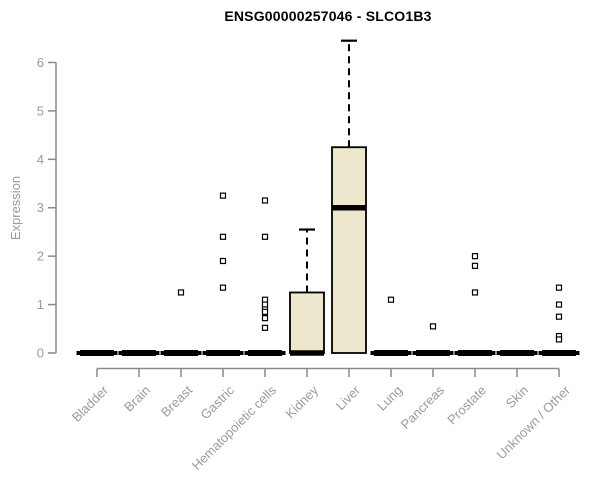  Describe the element at coordinates (517, 397) in the screenshot. I see `x-tick-label: Skin` at that location.